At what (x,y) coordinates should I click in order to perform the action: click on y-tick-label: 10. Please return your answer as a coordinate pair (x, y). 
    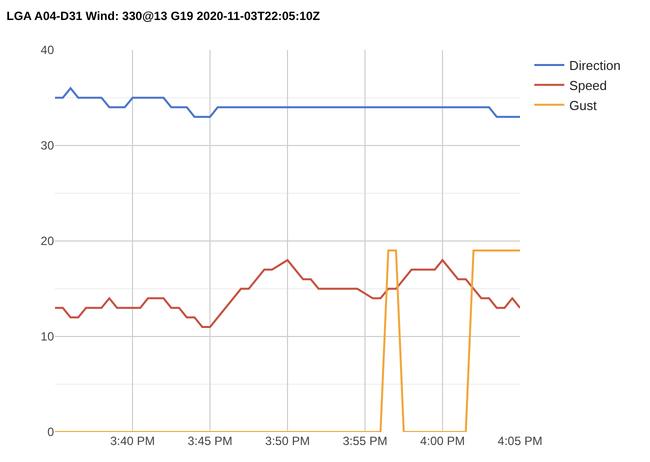
    Looking at the image, I should click on (47, 337).